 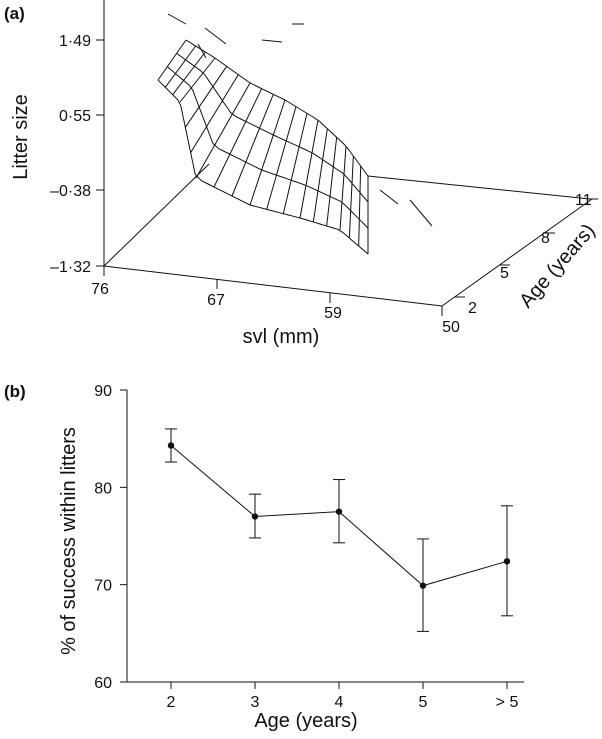 I want to click on panel-b-y-axis-title: % of success within litters, so click(x=69, y=541).